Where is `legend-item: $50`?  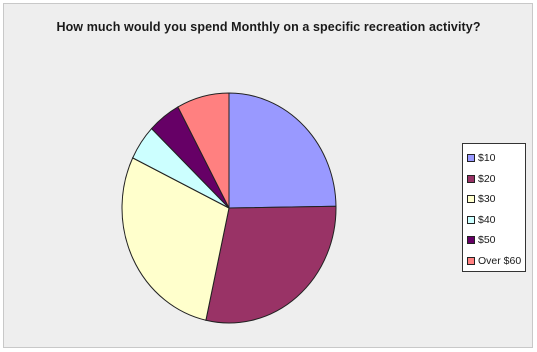
legend-item: $50 is located at coordinates (496, 240).